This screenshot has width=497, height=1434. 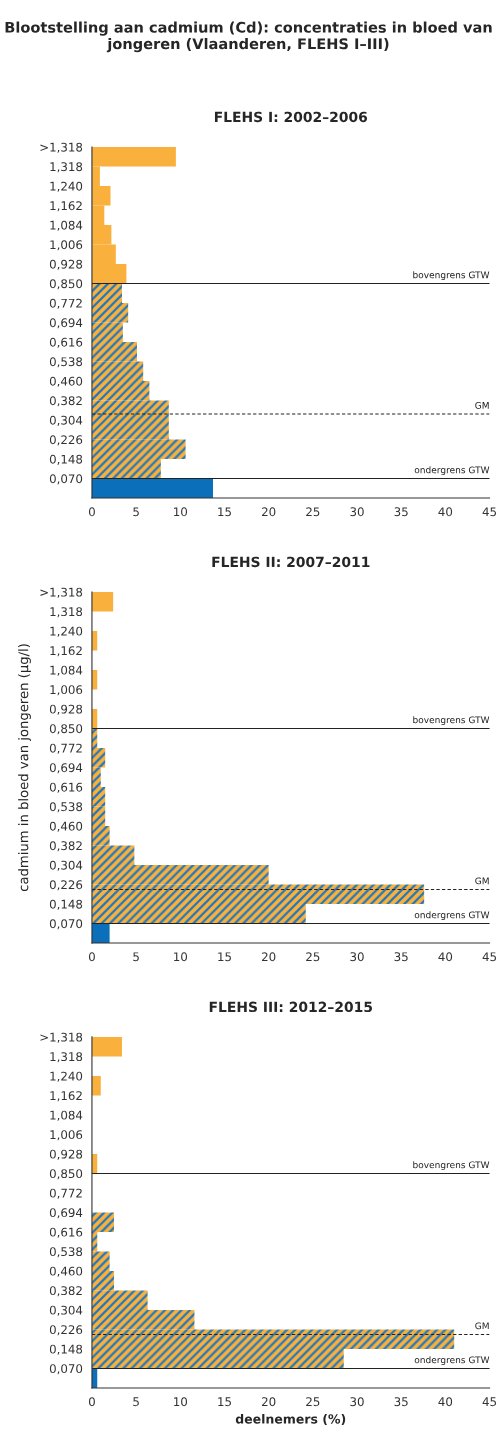 I want to click on chart-subtitle: FLEHS I: 2002–2006, so click(x=291, y=117).